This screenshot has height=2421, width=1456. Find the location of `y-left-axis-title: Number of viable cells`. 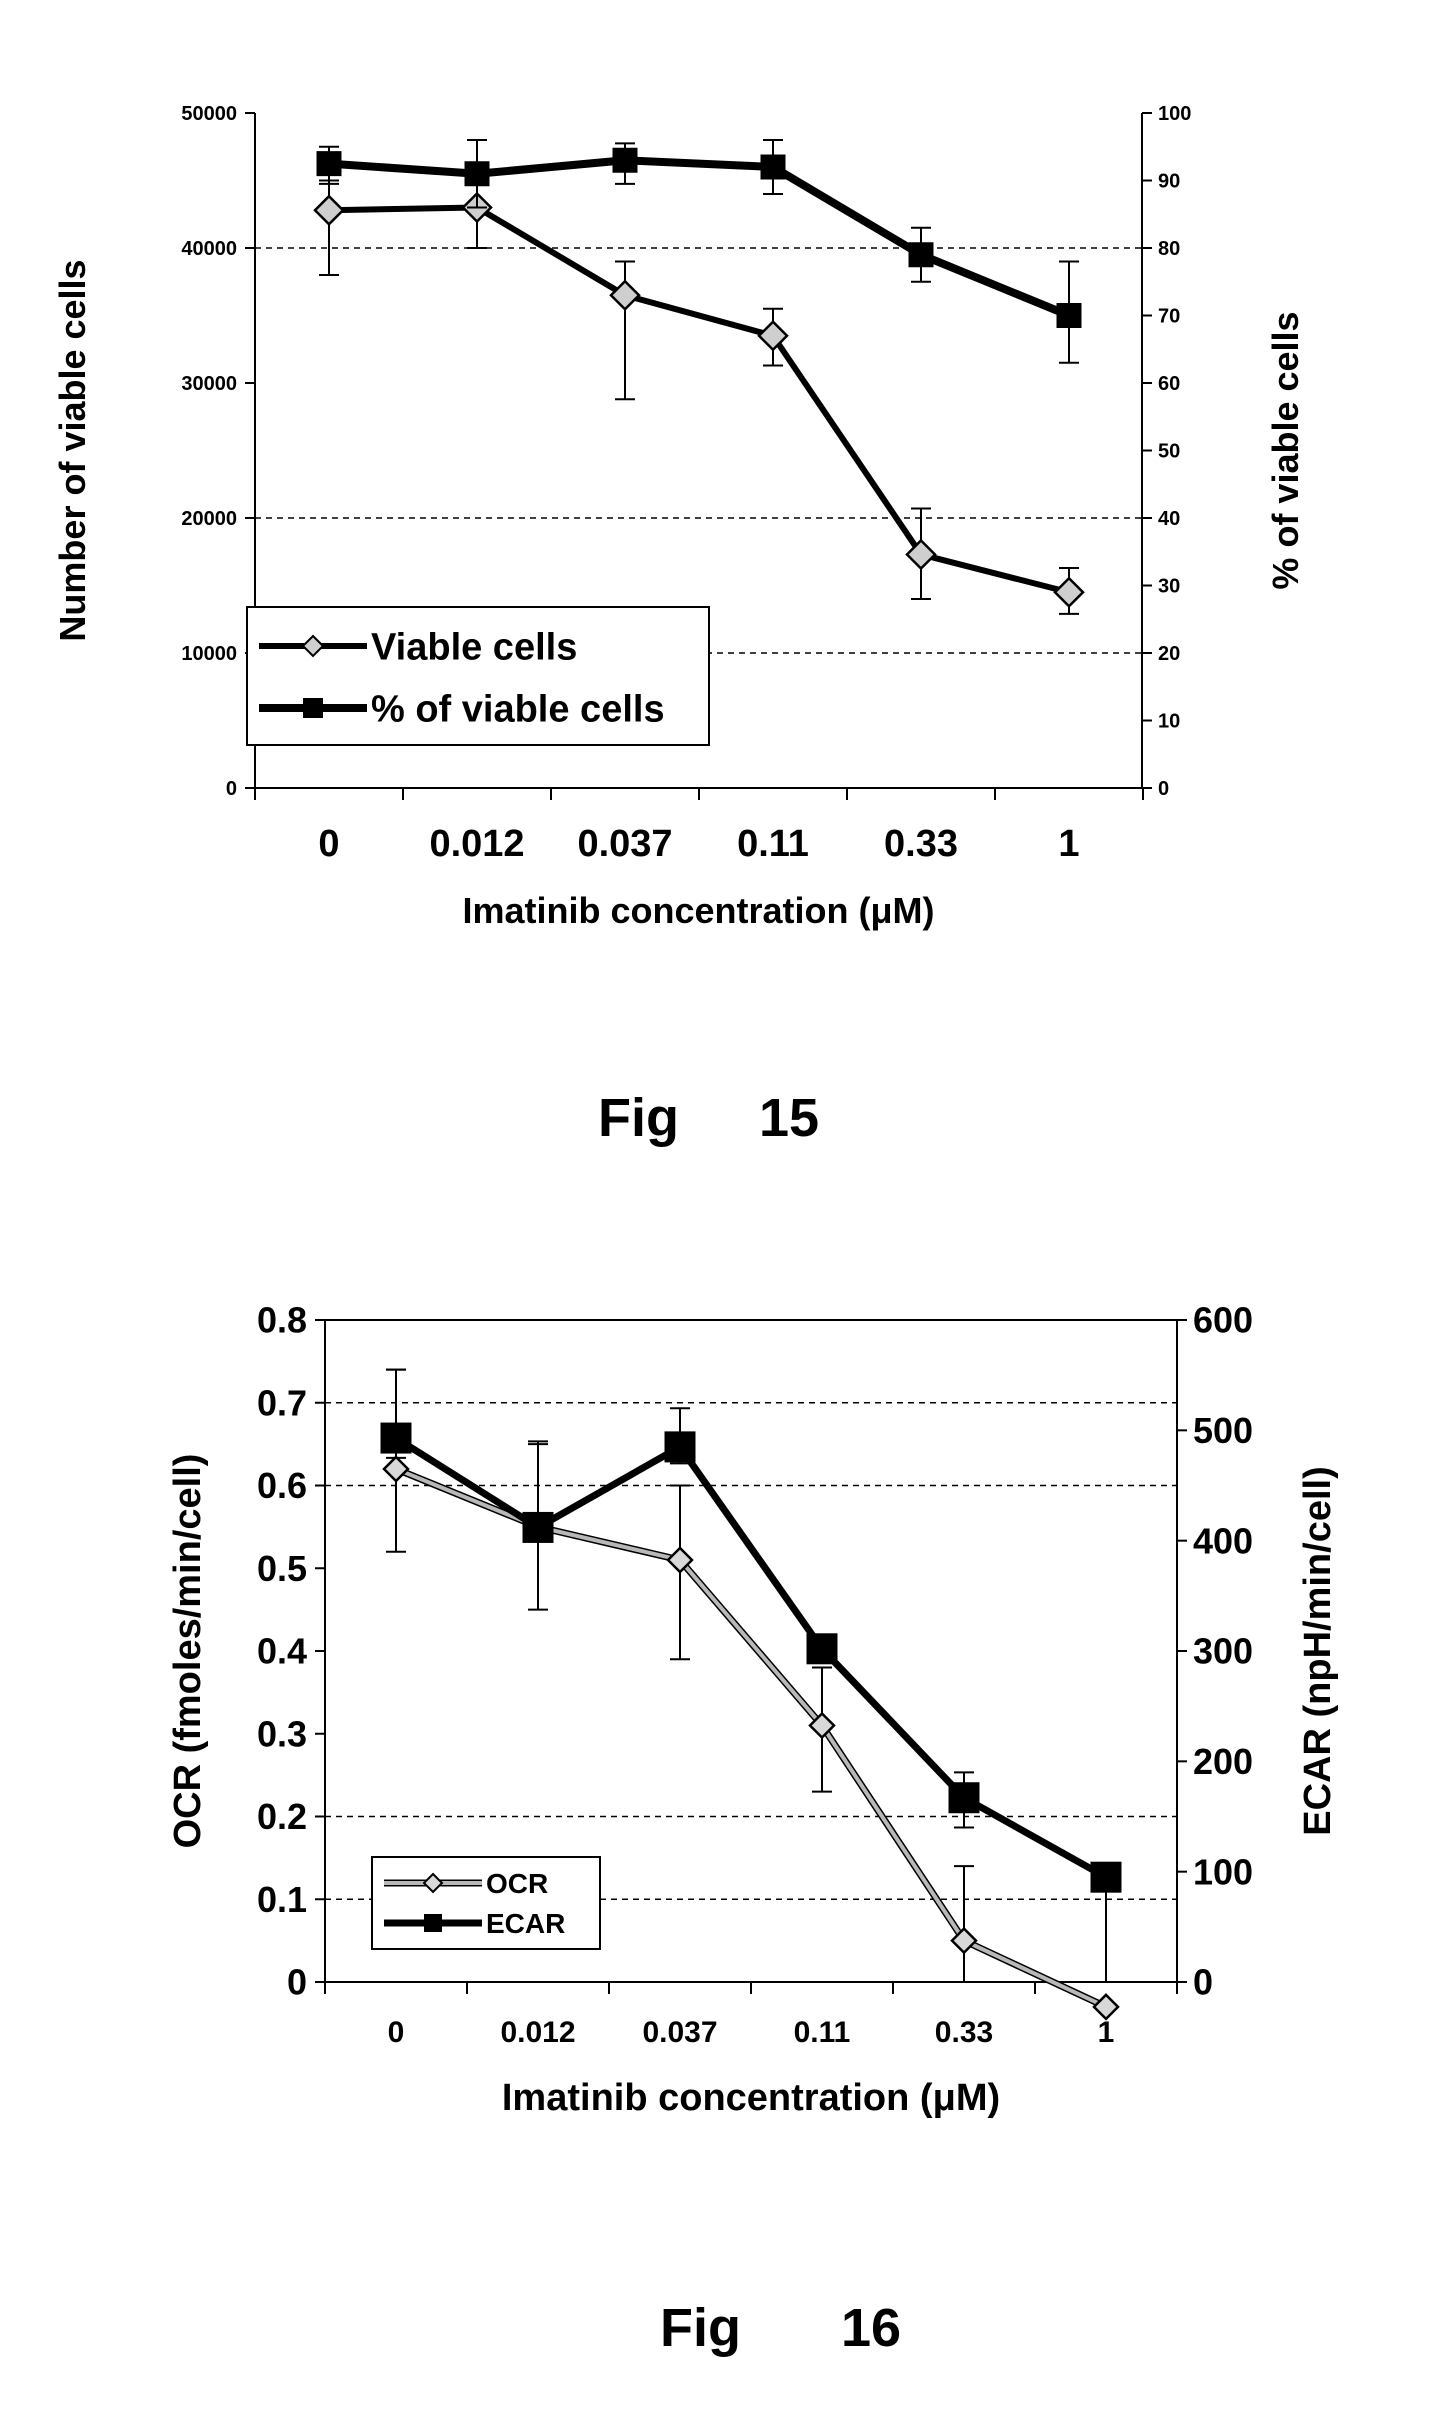

y-left-axis-title: Number of viable cells is located at coordinates (72, 450).